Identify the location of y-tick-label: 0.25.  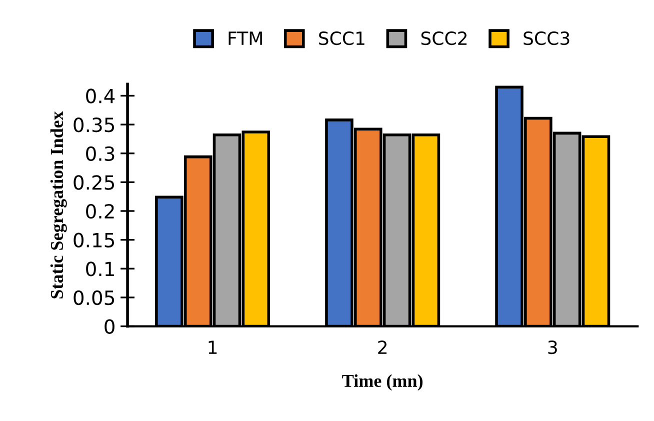
(94, 182).